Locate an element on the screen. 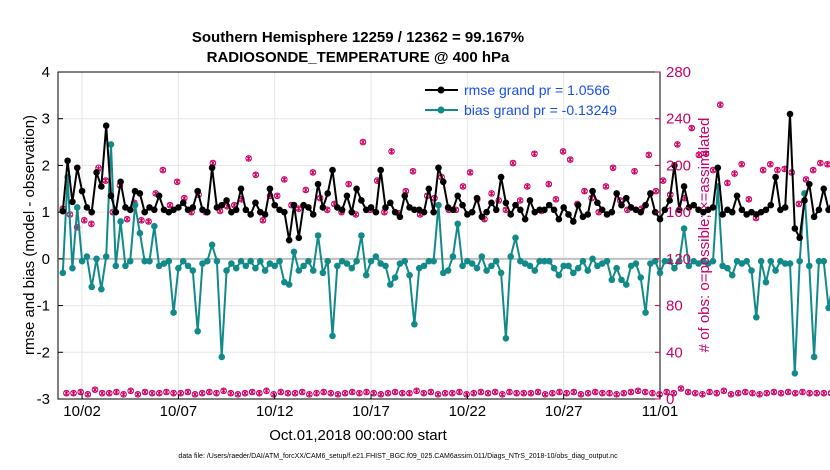  obs-possible-marker is located at coordinates (828, 393).